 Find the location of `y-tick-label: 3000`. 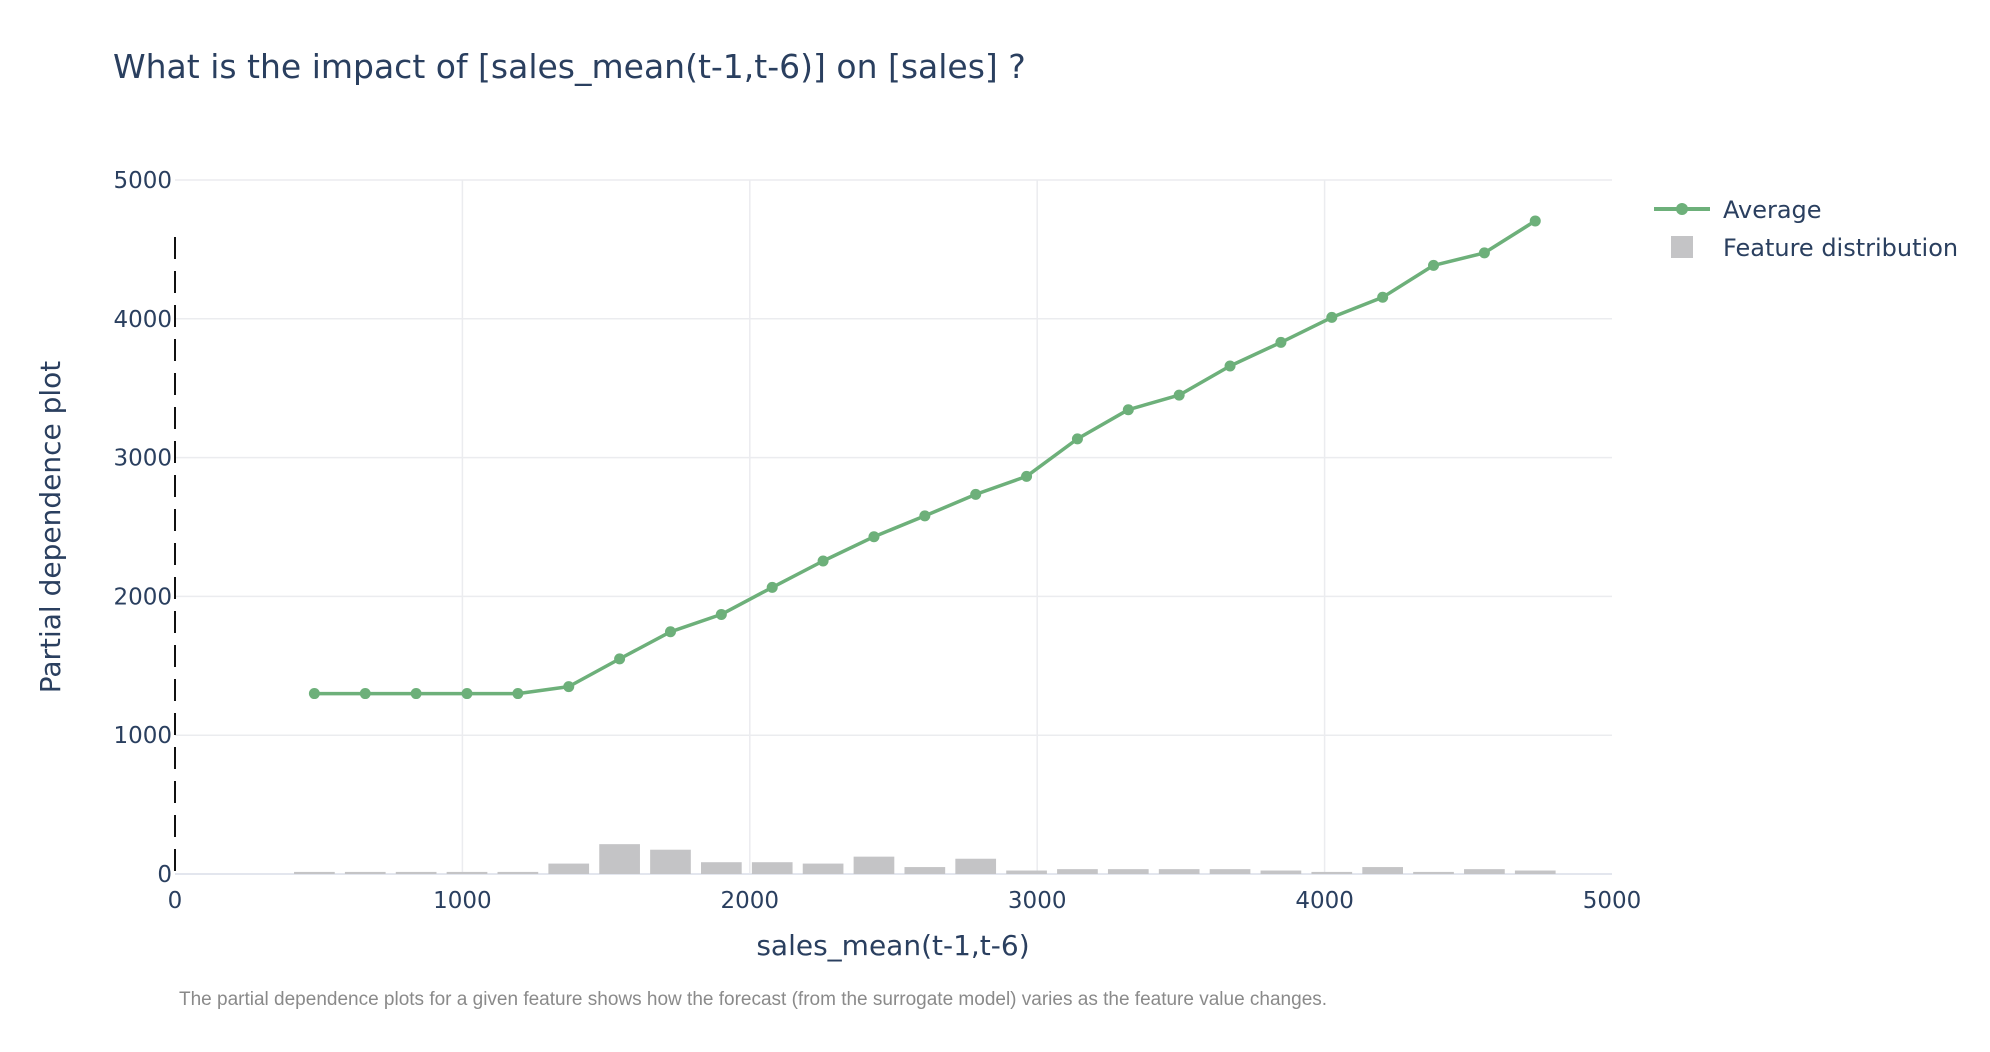

y-tick-label: 3000 is located at coordinates (142, 459).